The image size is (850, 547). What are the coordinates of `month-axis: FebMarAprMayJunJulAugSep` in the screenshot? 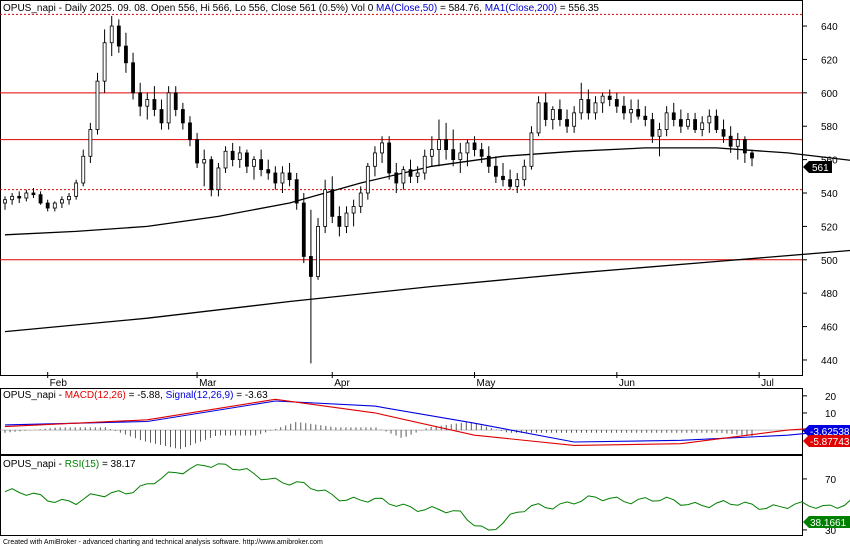 It's located at (410, 380).